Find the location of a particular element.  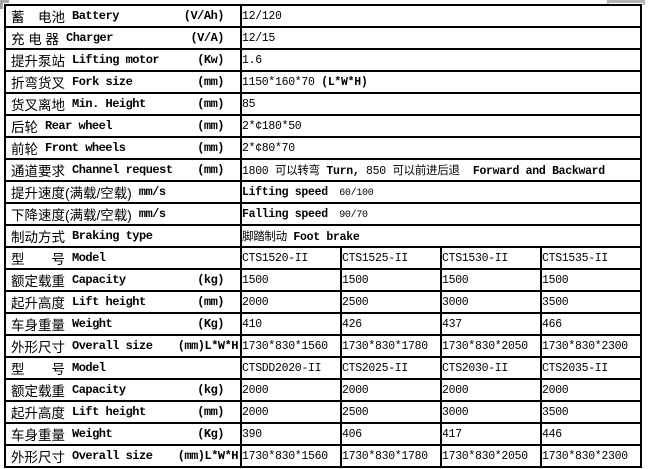

row-label-en: Model is located at coordinates (89, 258).